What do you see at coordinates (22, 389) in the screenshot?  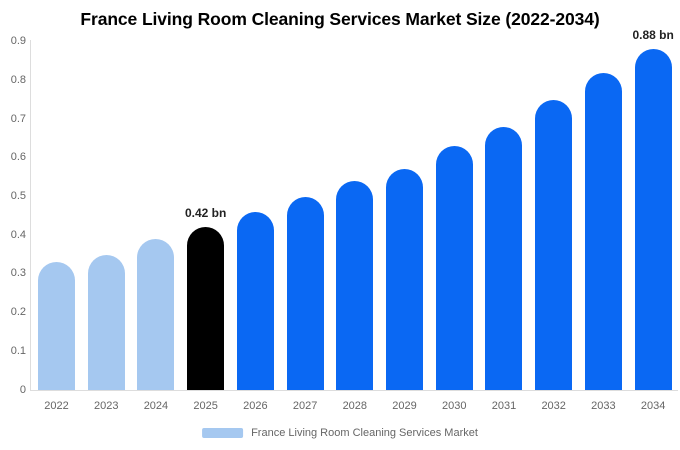 I see `y-axis-tick-label: 0` at bounding box center [22, 389].